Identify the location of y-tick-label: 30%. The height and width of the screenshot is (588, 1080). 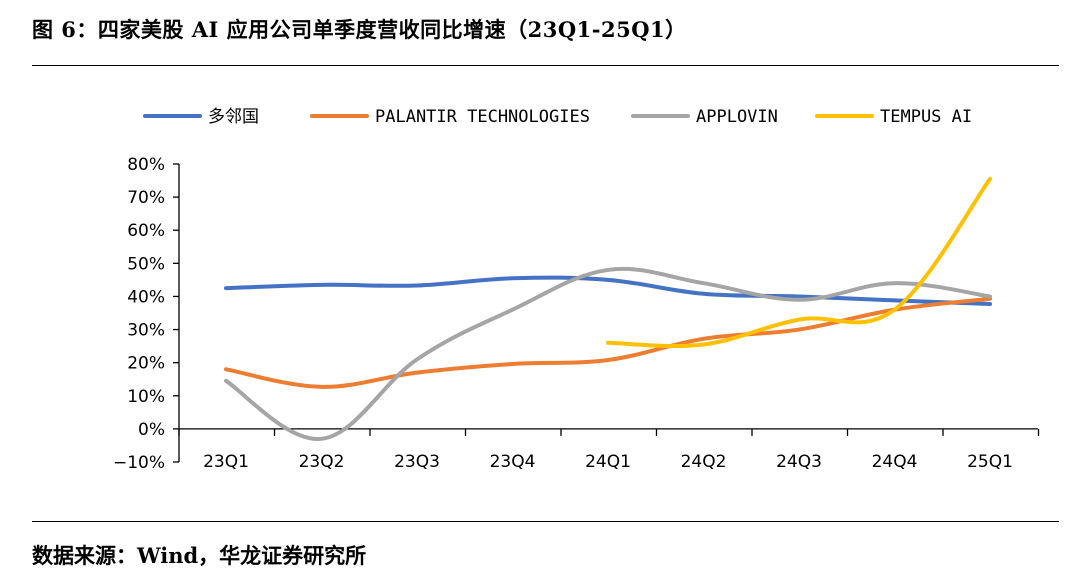
(146, 331).